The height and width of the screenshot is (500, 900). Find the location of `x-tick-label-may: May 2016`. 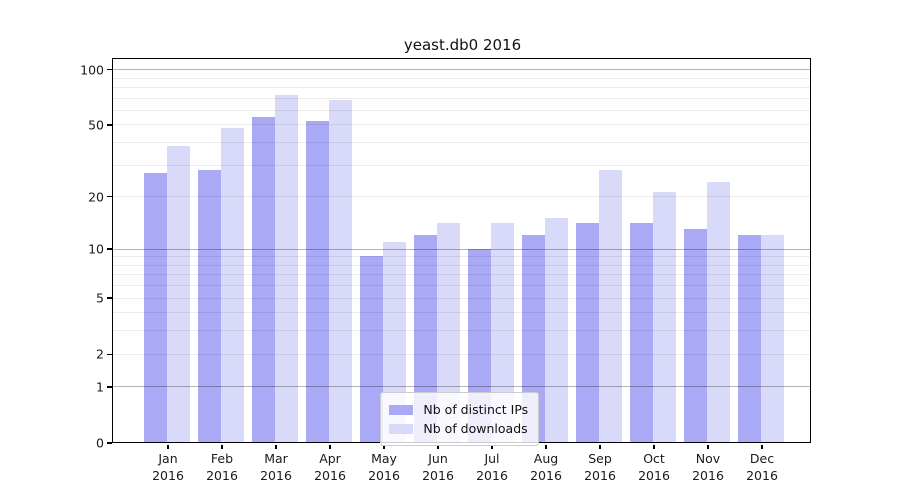

x-tick-label-may: May 2016 is located at coordinates (384, 467).